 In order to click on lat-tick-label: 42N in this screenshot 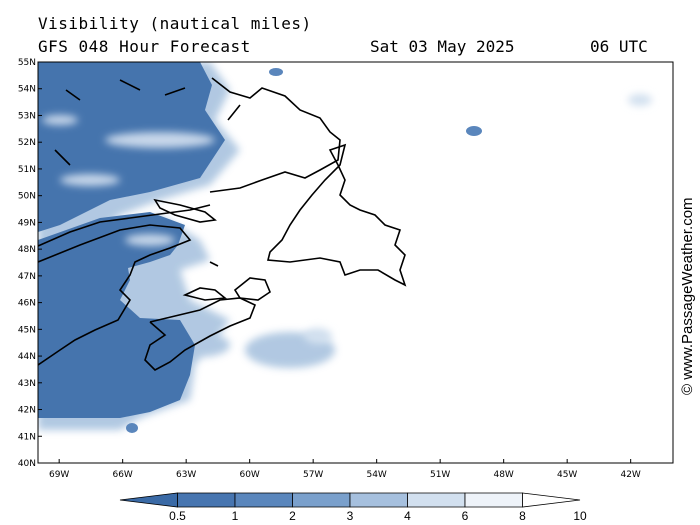, I will do `click(27, 411)`.